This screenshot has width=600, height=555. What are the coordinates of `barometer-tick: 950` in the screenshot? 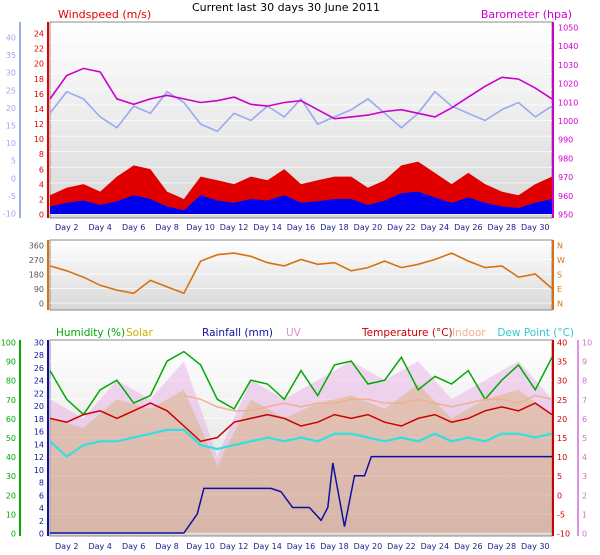 It's located at (565, 215).